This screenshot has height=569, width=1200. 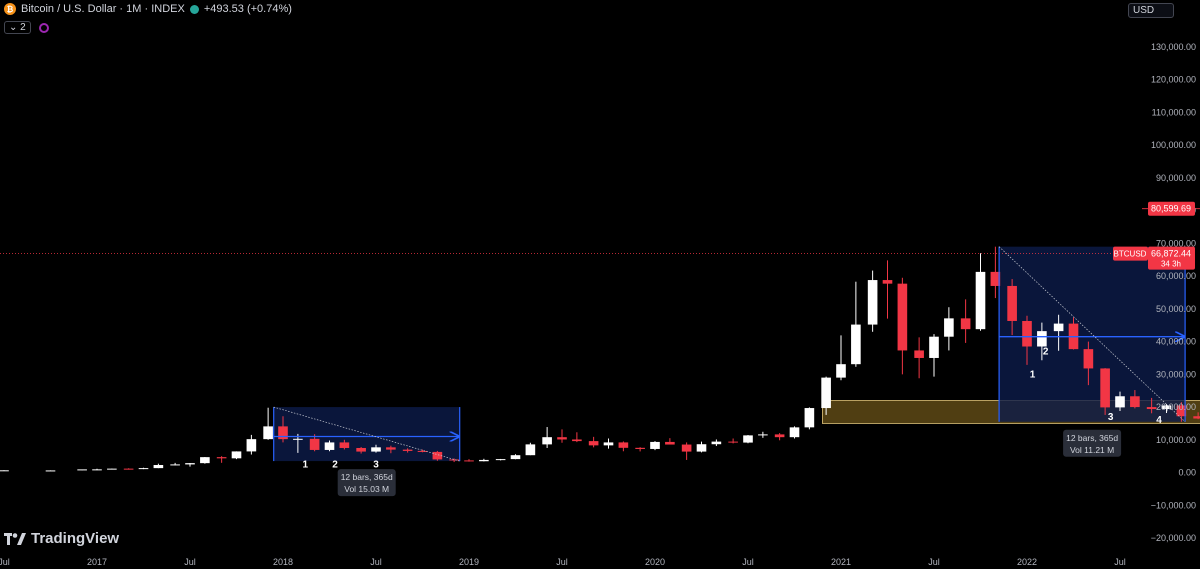 What do you see at coordinates (1176, 342) in the screenshot?
I see `y-tick-label: 40,000.00` at bounding box center [1176, 342].